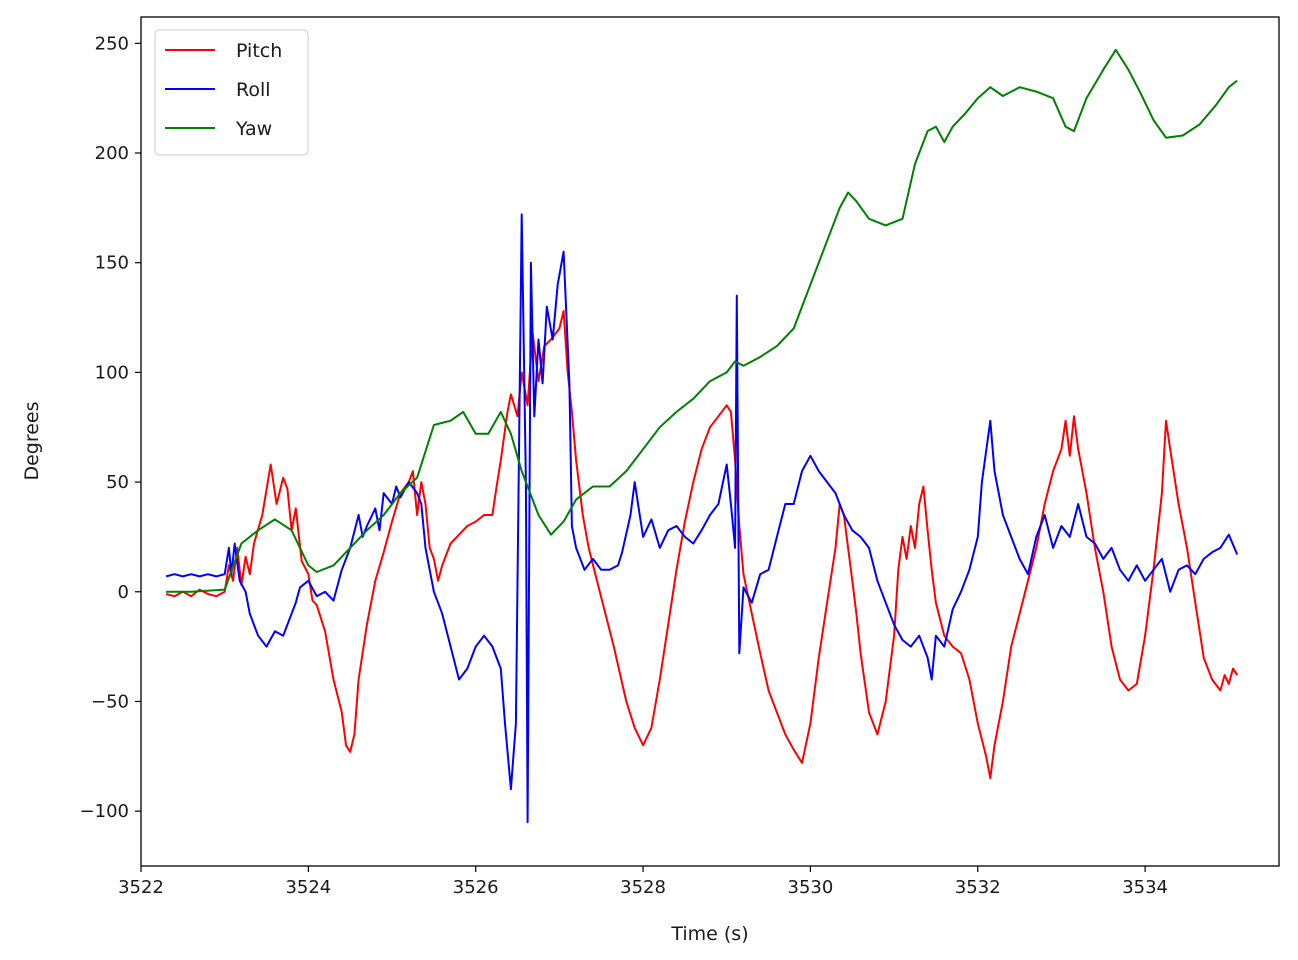 The image size is (1298, 960). What do you see at coordinates (643, 887) in the screenshot?
I see `x-tick-label: 3528` at bounding box center [643, 887].